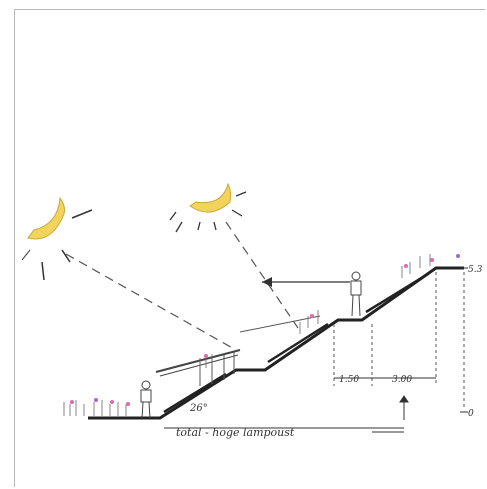 This screenshot has height=489, width=487. What do you see at coordinates (471, 414) in the screenshot?
I see `base-level-label: 0` at bounding box center [471, 414].